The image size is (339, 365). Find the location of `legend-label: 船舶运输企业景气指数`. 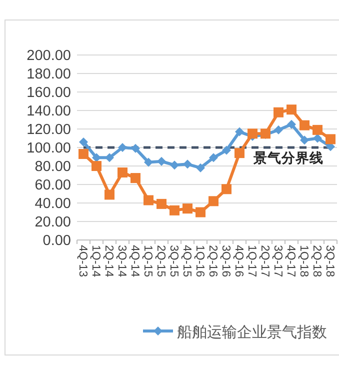

legend-label: 船舶运输企业景气指数 is located at coordinates (252, 332).